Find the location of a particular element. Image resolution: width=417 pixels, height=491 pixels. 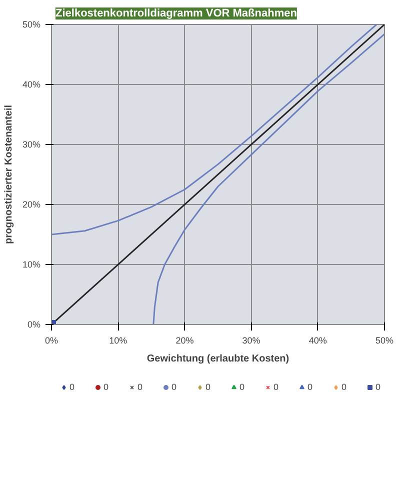

x-tick-label: 50% is located at coordinates (384, 341).